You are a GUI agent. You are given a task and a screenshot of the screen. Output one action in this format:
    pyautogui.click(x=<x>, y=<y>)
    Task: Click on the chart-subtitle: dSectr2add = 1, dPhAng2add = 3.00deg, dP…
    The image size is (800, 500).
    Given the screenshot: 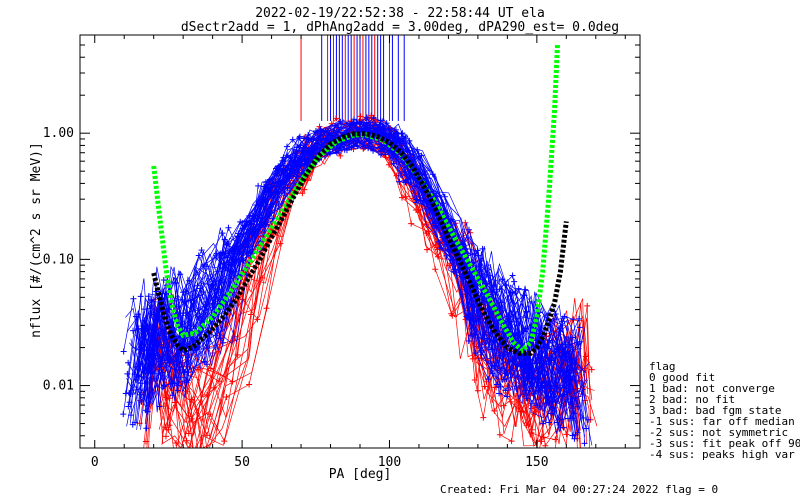 What is the action you would take?
    pyautogui.click(x=400, y=27)
    